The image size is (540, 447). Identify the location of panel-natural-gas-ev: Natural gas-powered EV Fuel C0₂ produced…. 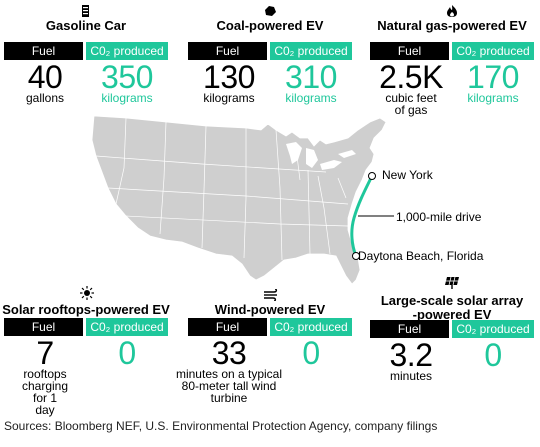
(452, 60).